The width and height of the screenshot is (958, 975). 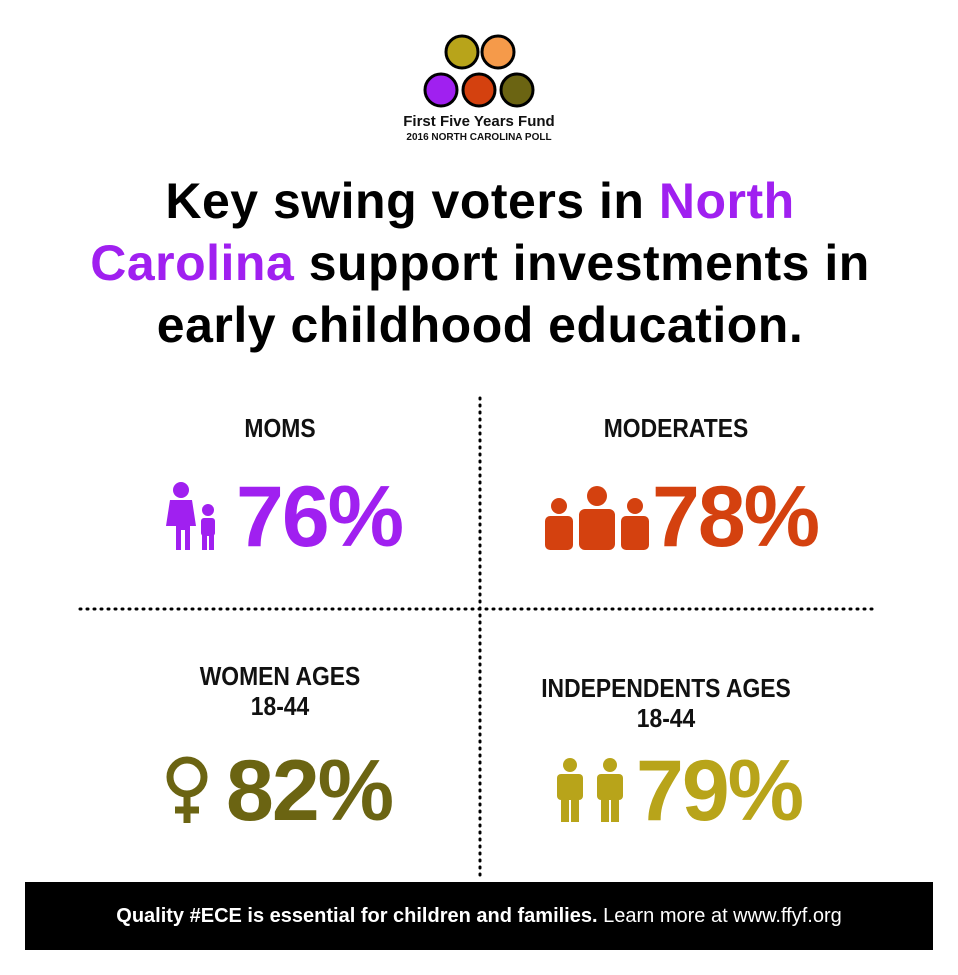 What do you see at coordinates (666, 703) in the screenshot?
I see `stat-label: INDEPENDENTS AGES 18-44` at bounding box center [666, 703].